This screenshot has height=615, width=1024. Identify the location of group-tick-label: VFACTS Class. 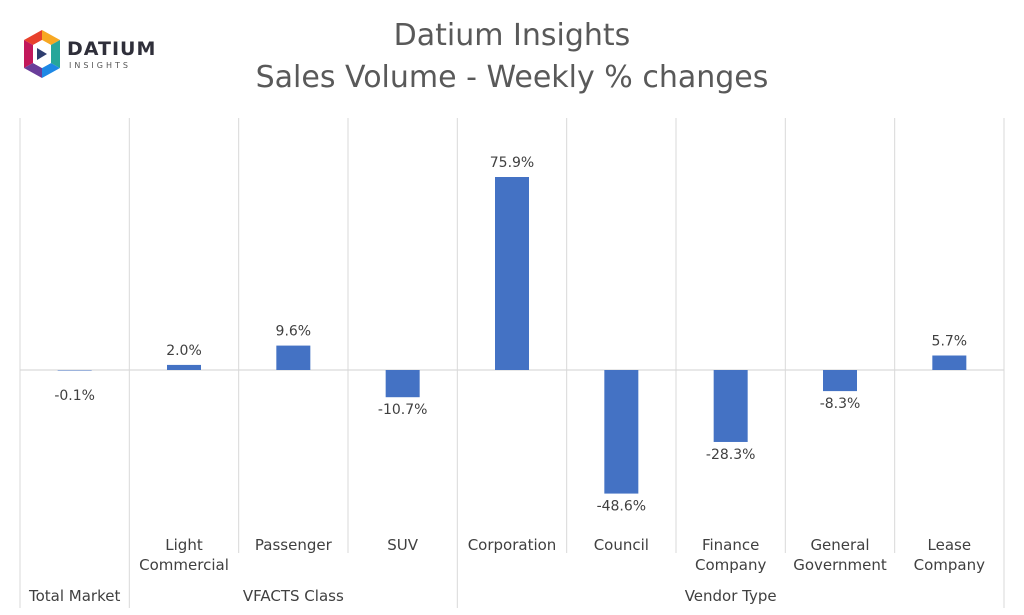
(293, 596).